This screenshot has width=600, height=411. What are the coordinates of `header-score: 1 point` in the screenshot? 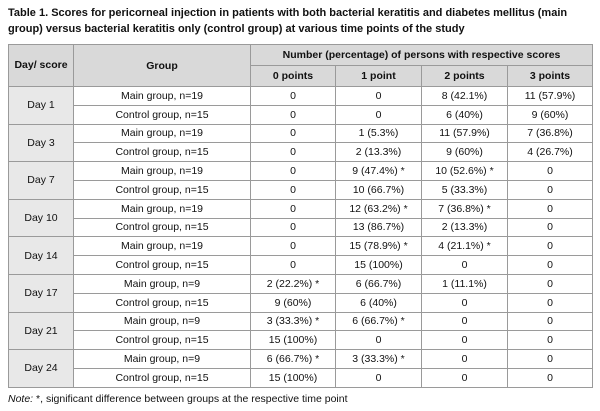 It's located at (378, 76).